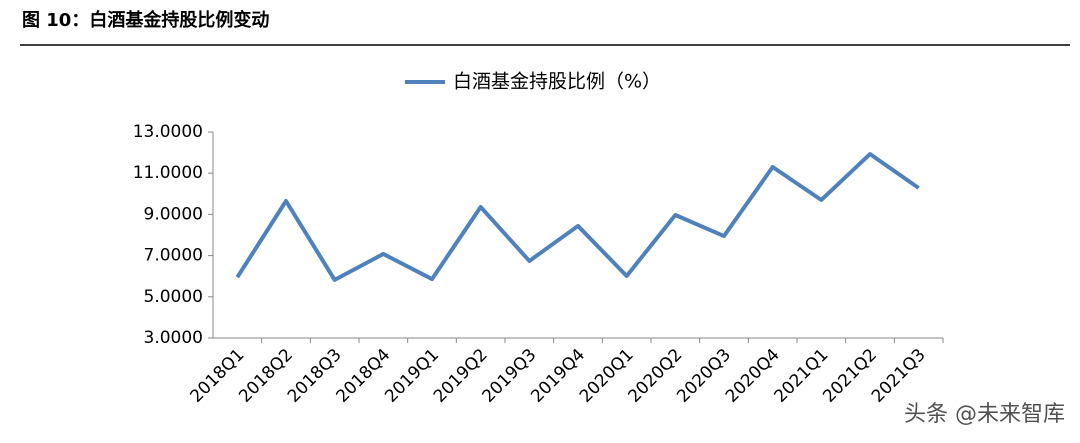 The height and width of the screenshot is (443, 1080). I want to click on legend-label: 白酒基金持股比例（%）, so click(557, 82).